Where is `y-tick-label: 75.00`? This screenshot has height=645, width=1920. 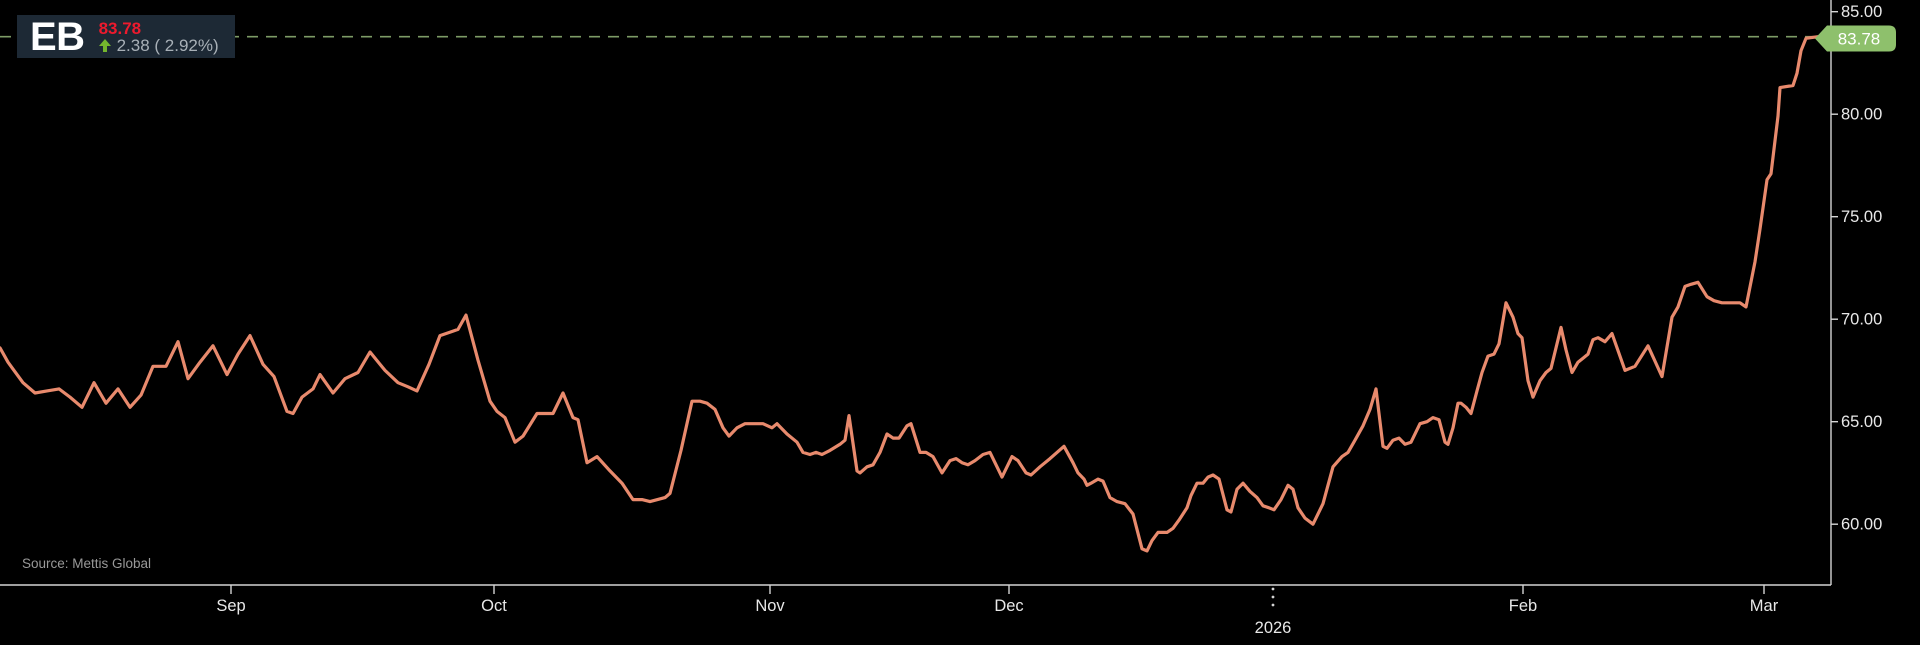 y-tick-label: 75.00 is located at coordinates (1861, 217).